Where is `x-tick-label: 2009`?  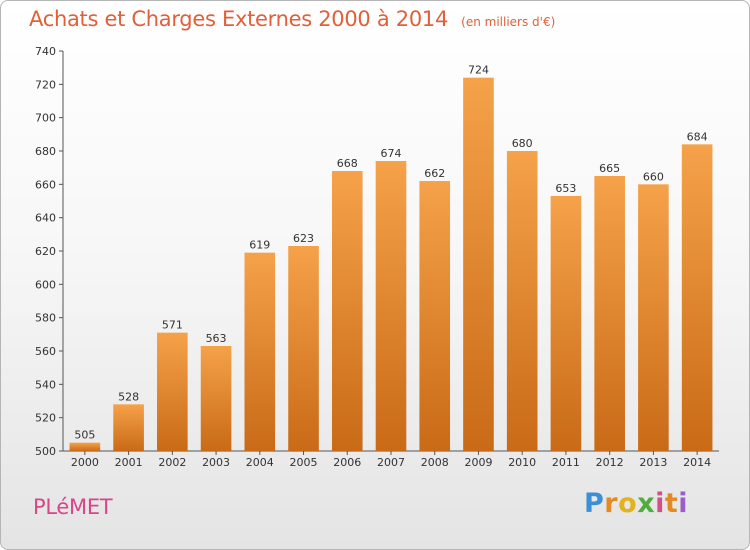
x-tick-label: 2009 is located at coordinates (478, 462).